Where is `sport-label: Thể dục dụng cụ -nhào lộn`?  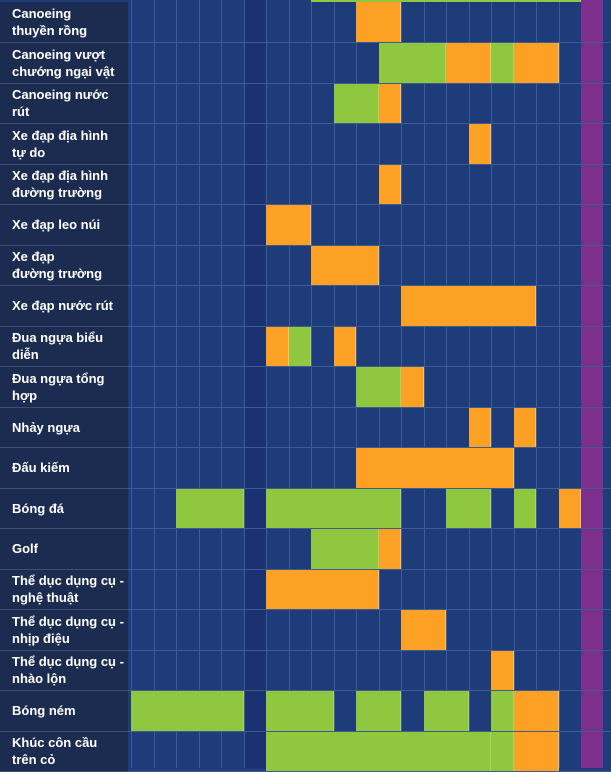 sport-label: Thể dục dụng cụ -nhào lộn is located at coordinates (64, 671).